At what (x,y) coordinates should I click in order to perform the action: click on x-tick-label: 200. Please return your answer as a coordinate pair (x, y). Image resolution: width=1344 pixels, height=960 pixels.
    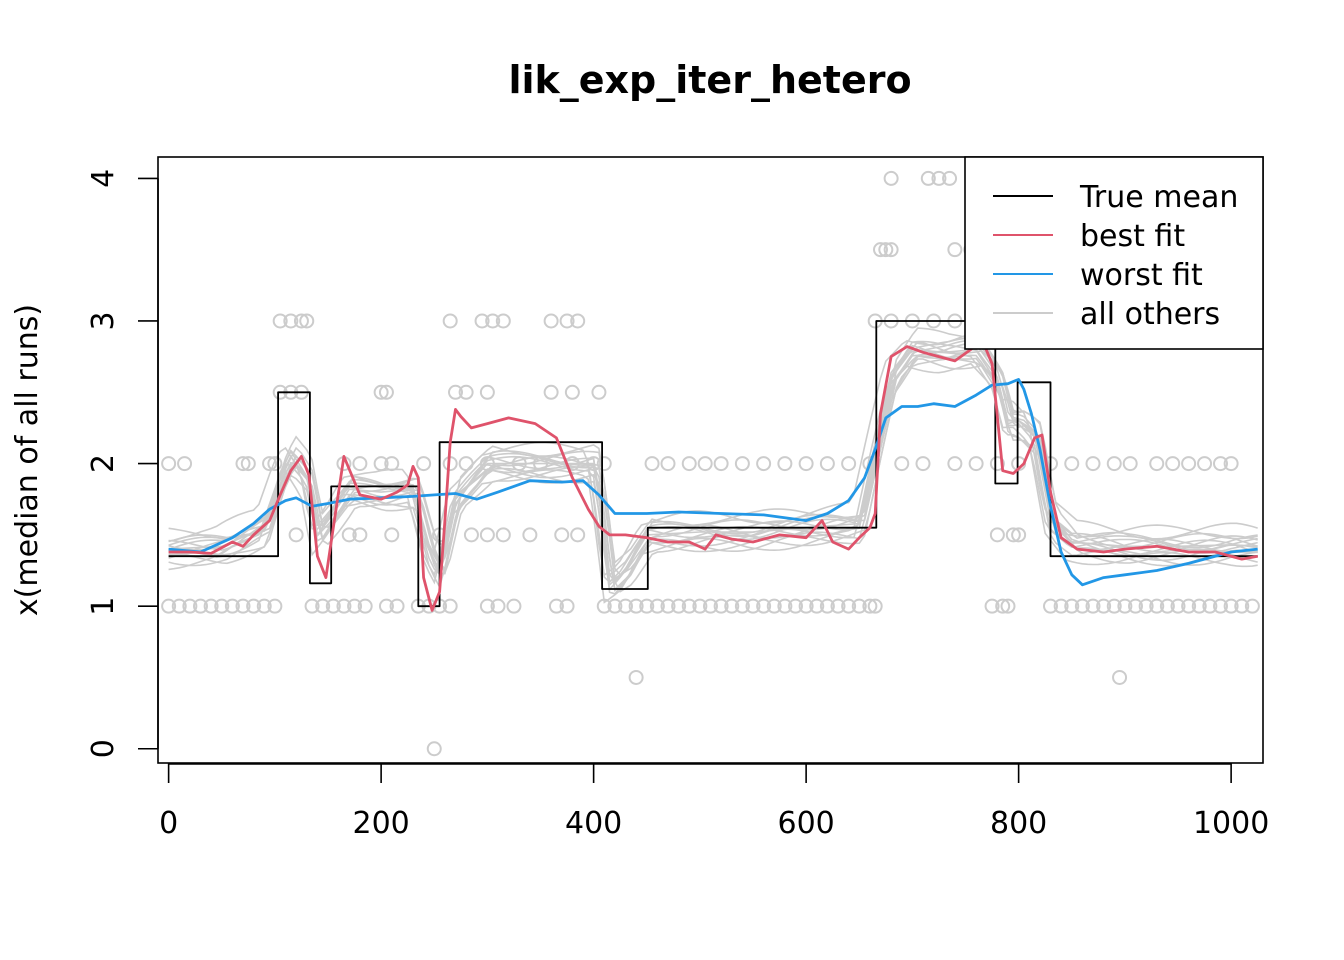
    Looking at the image, I should click on (380, 823).